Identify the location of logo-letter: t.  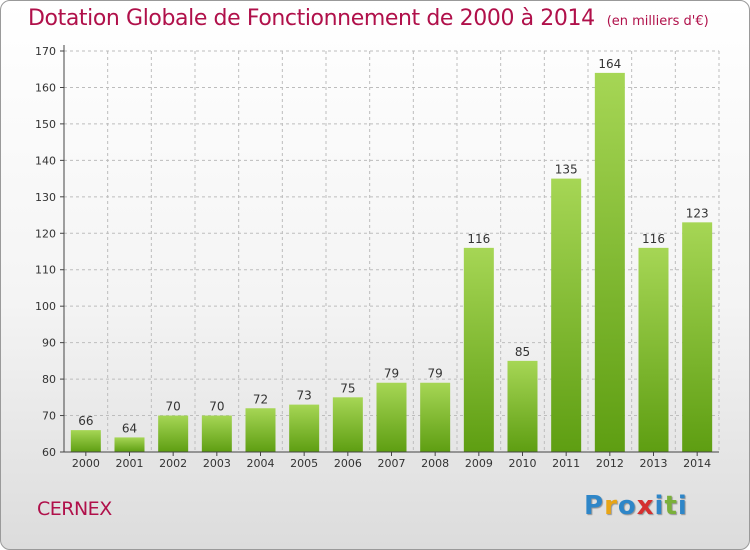
(671, 506).